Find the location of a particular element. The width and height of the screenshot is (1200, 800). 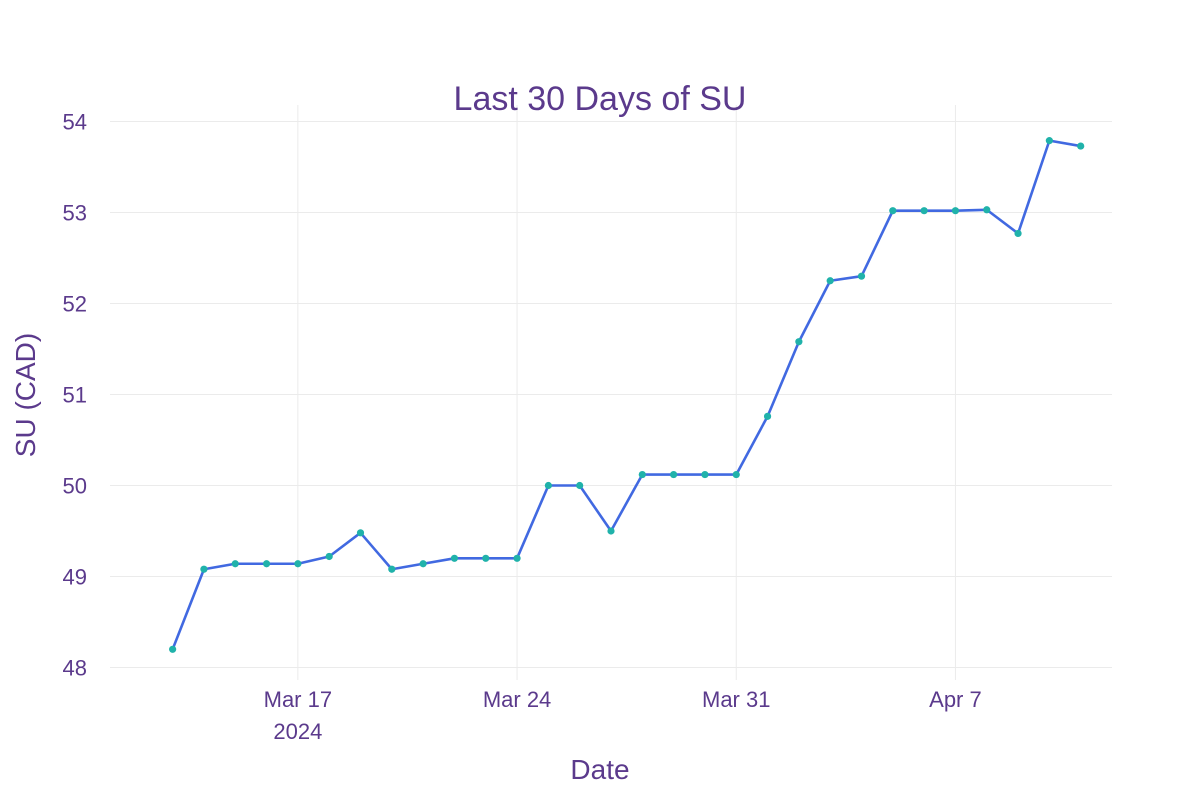

y-tick-label: 54 is located at coordinates (75, 122).